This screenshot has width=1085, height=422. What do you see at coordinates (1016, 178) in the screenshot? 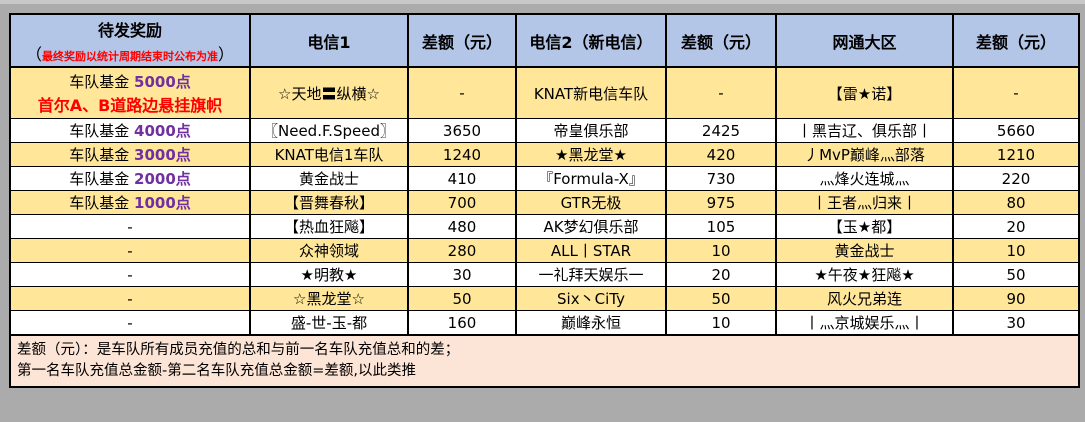
I see `diff-netcom: 220` at bounding box center [1016, 178].